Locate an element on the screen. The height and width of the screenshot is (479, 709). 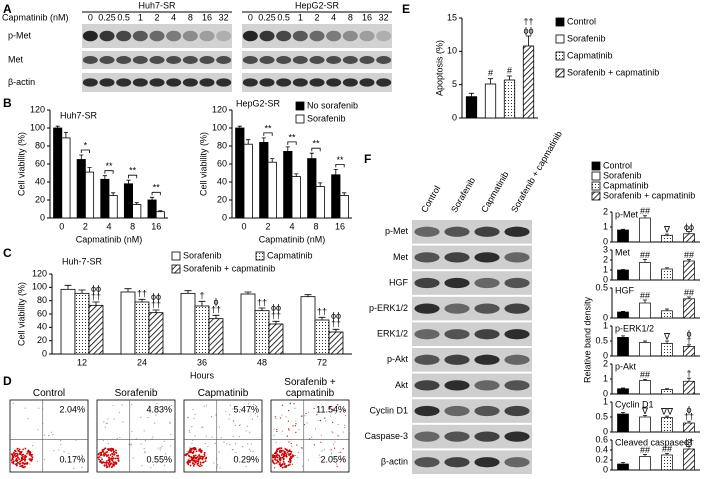
plot-title: Capmatinib is located at coordinates (223, 393).